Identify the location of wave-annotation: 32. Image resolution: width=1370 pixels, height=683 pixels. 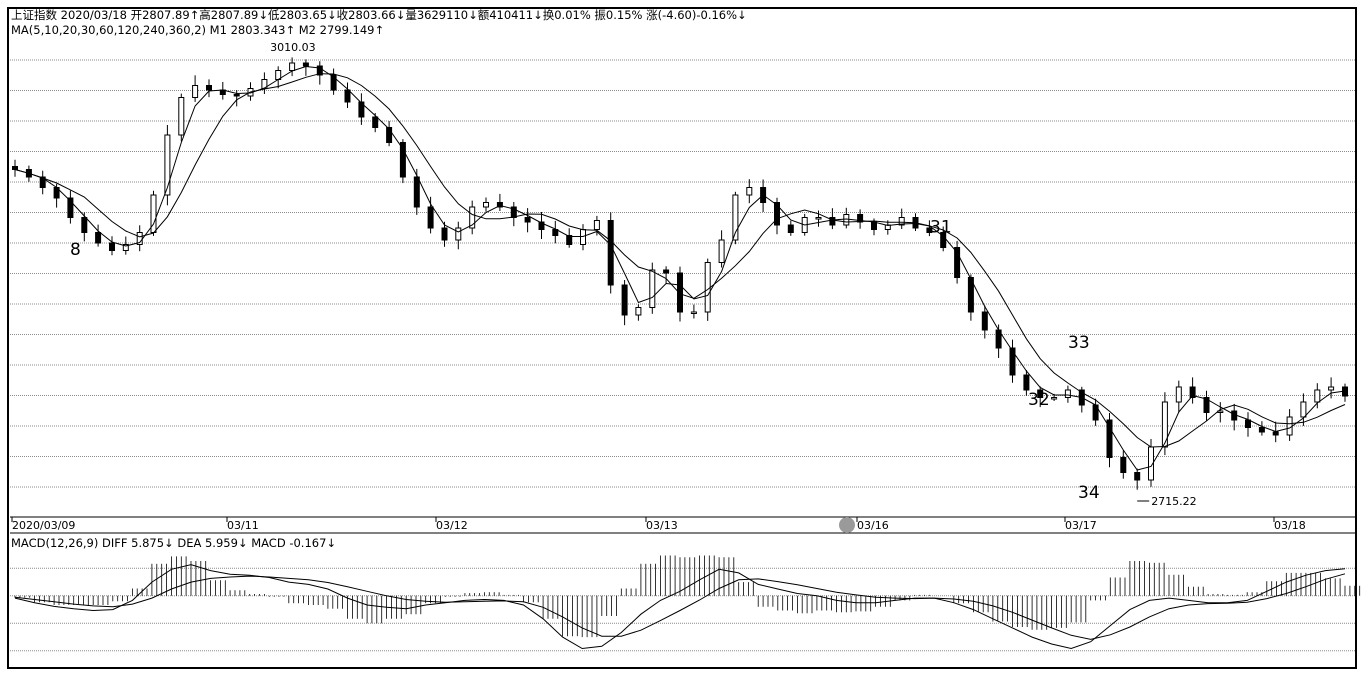
(1039, 400).